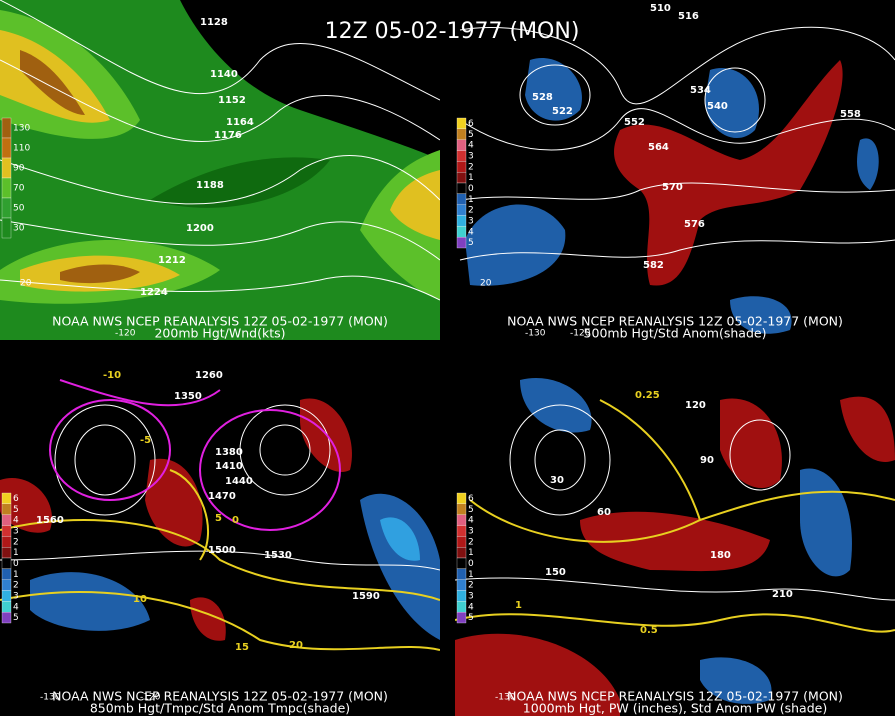  Describe the element at coordinates (562, 111) in the screenshot. I see `contour-label: 522` at that location.